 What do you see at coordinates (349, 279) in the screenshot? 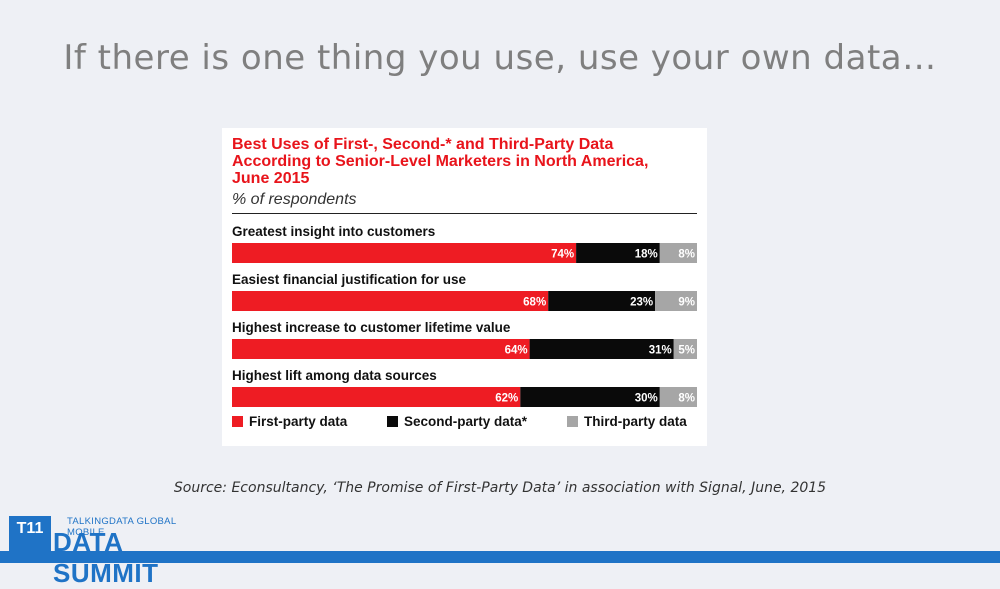
I see `category-label-row-2: Easiest financial justification for use` at bounding box center [349, 279].